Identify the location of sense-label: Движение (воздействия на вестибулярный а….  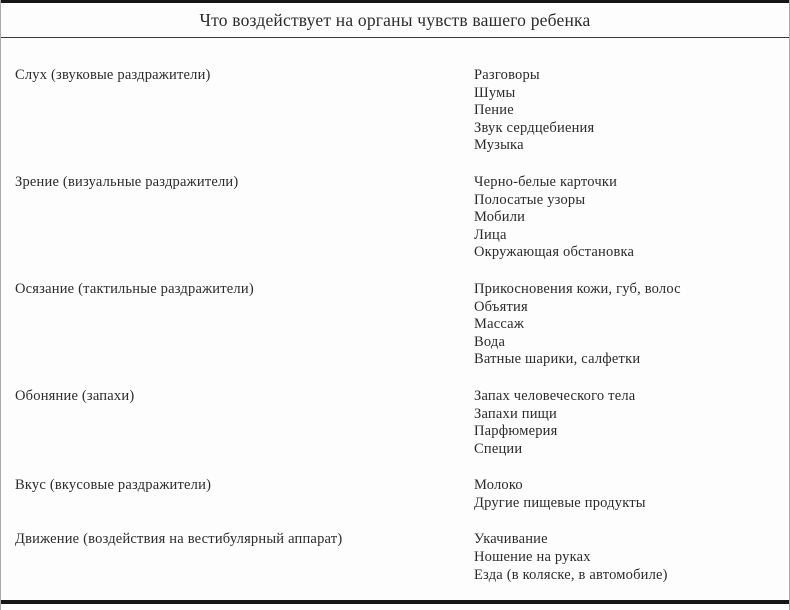
(179, 539).